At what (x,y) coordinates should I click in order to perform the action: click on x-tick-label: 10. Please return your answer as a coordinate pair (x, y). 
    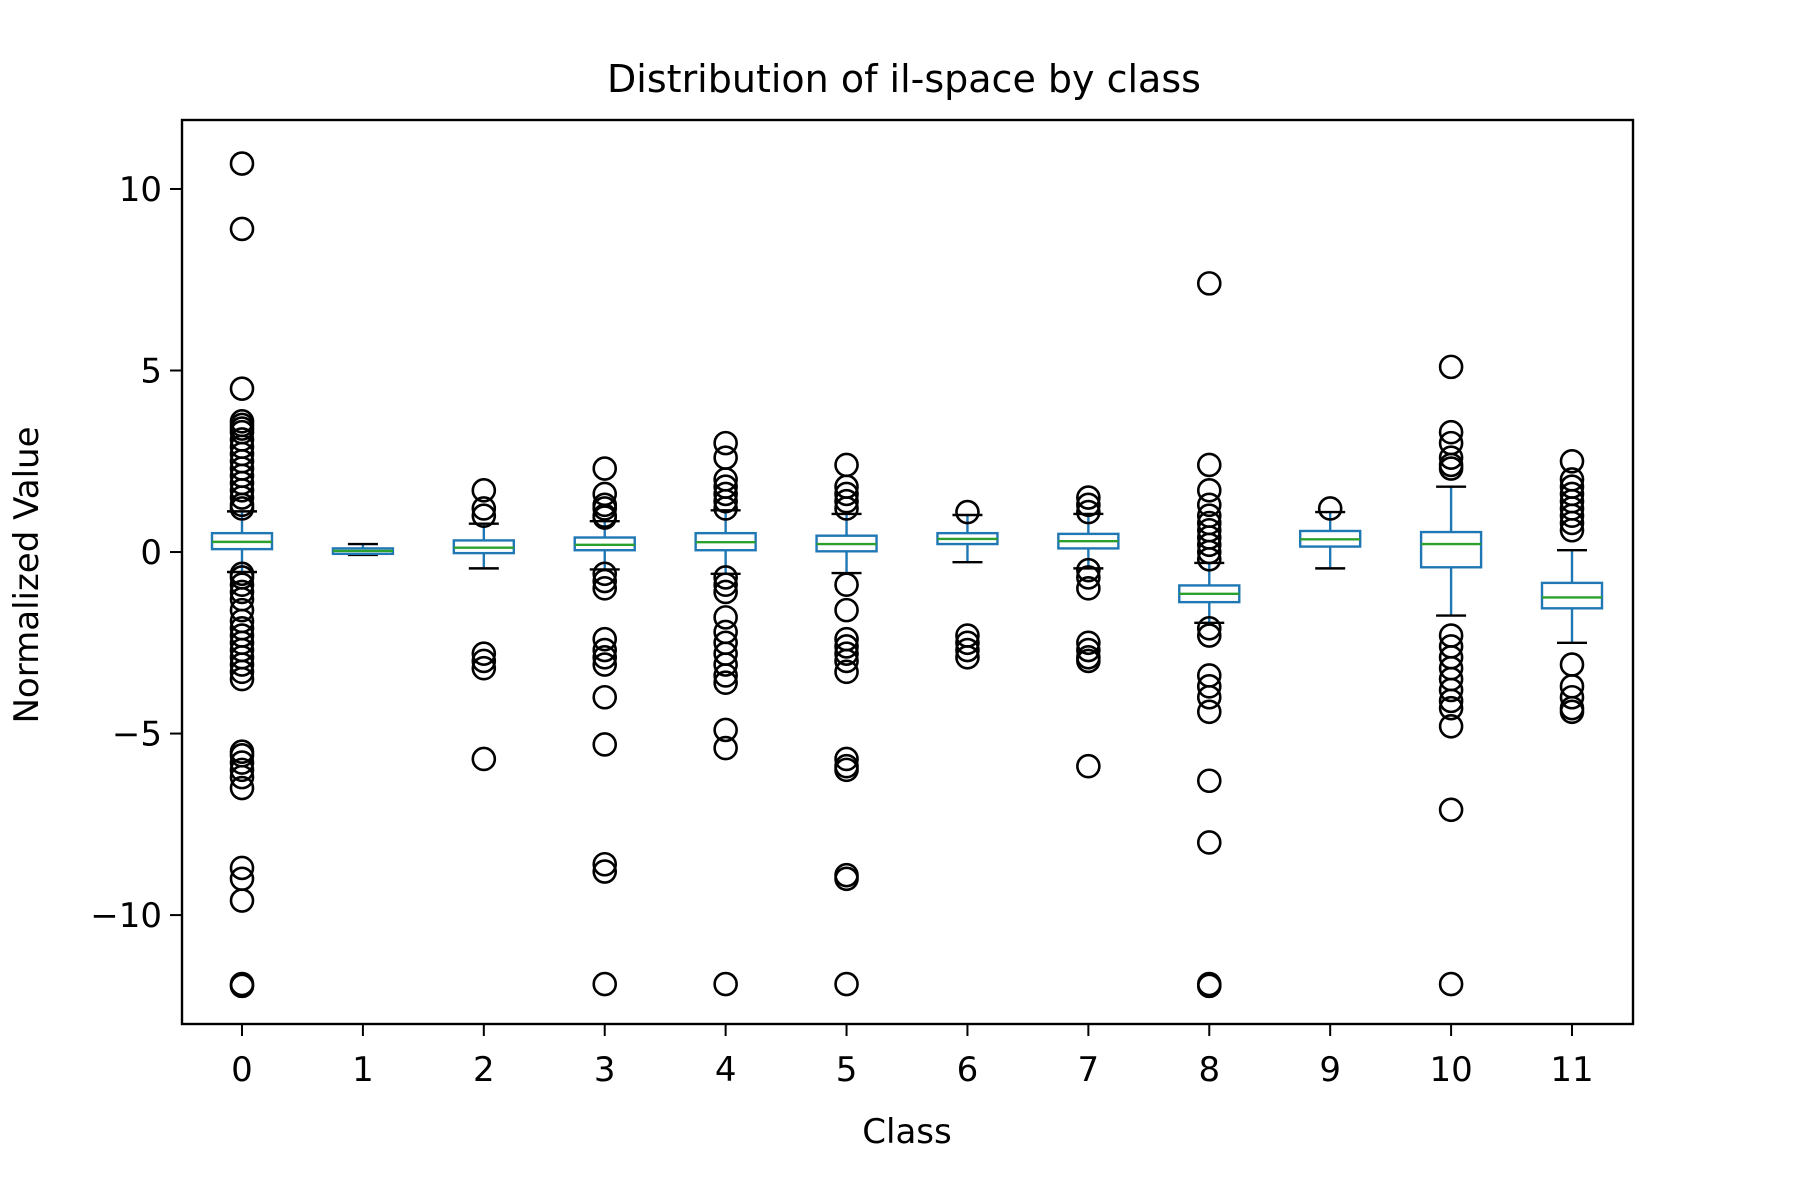
    Looking at the image, I should click on (1450, 1070).